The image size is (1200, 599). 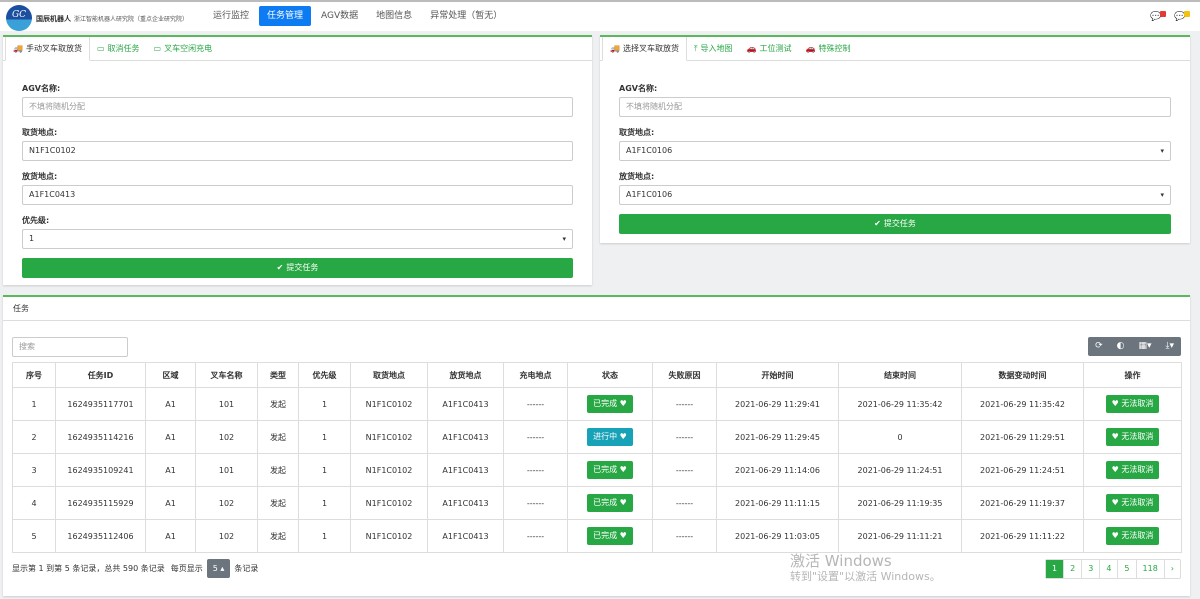 I want to click on text-input: N1F1C0102, so click(x=297, y=151).